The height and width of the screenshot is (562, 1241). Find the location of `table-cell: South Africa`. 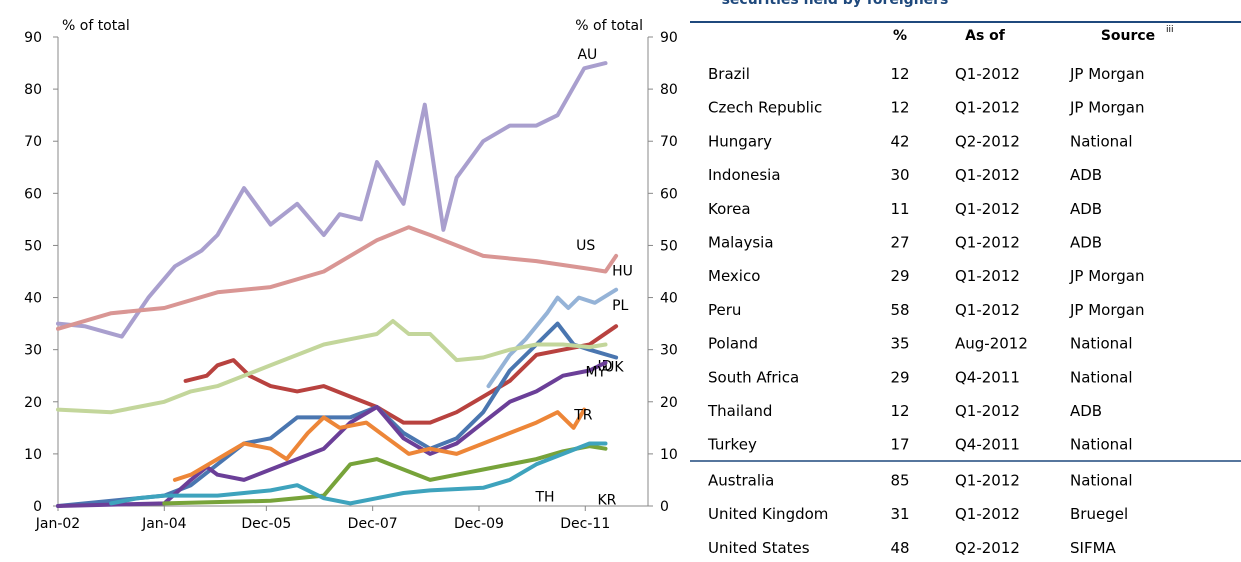

table-cell: South Africa is located at coordinates (753, 377).